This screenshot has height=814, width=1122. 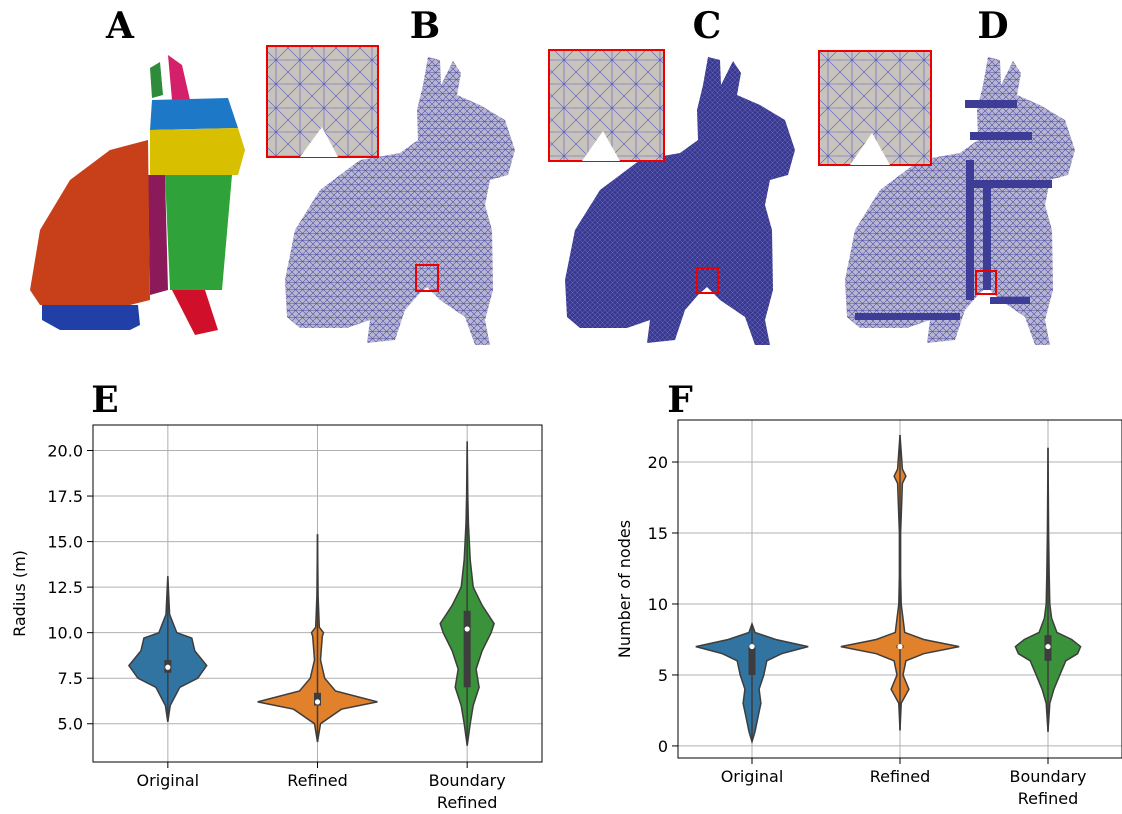 I want to click on y-tick-label: 12.5, so click(x=65, y=587).